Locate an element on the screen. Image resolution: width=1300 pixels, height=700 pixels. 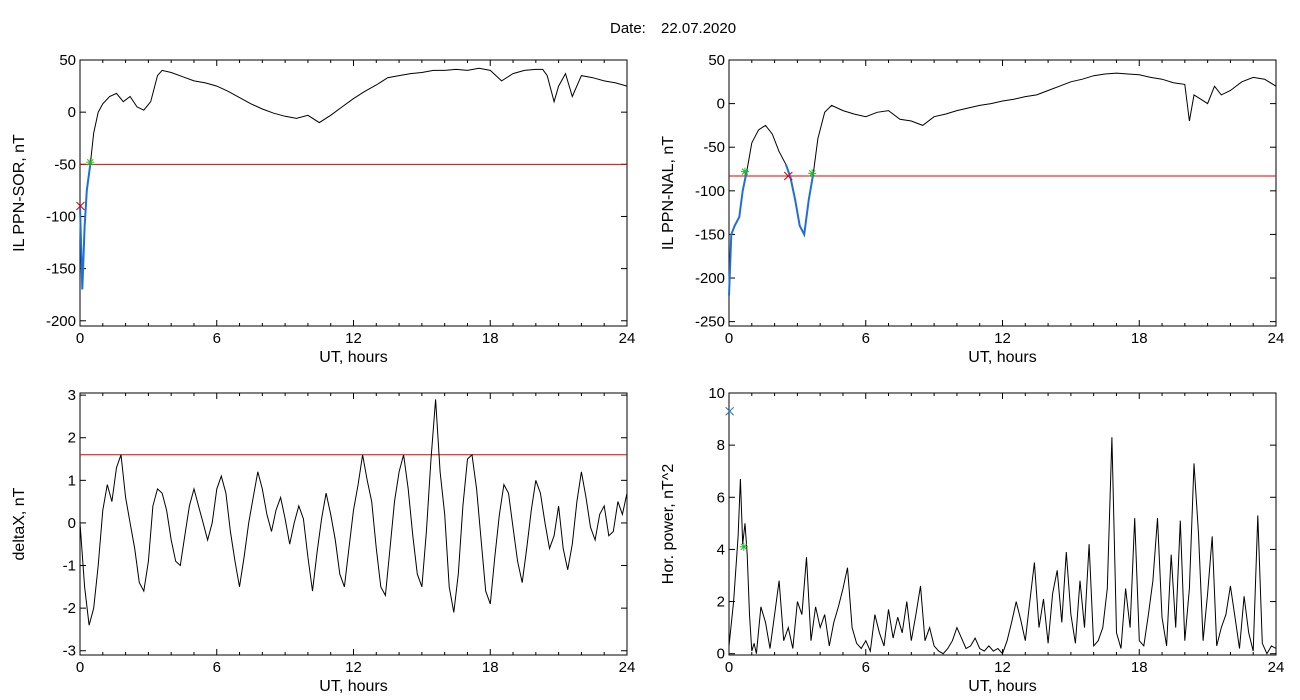
date-value: 22.07.2020 is located at coordinates (698, 28).